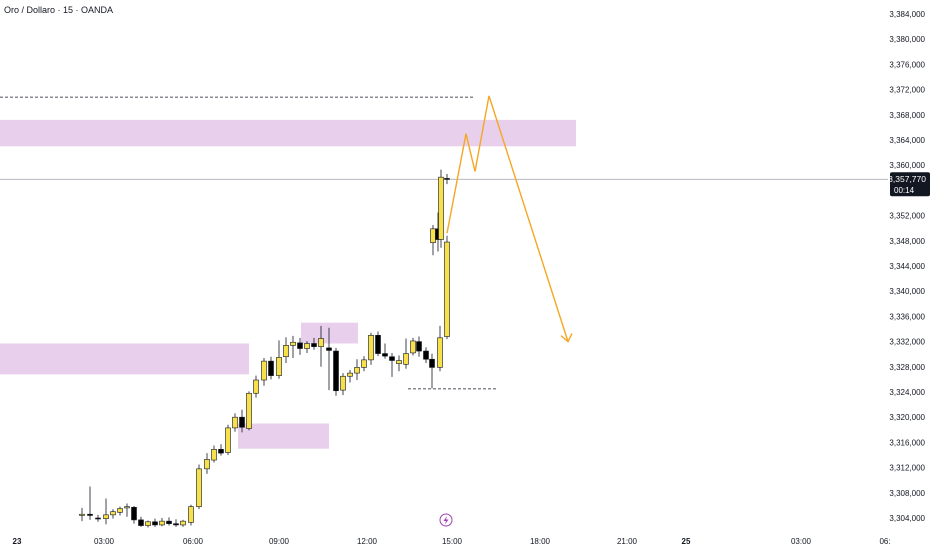 The height and width of the screenshot is (555, 932). I want to click on projection-arrowhead, so click(566, 338).